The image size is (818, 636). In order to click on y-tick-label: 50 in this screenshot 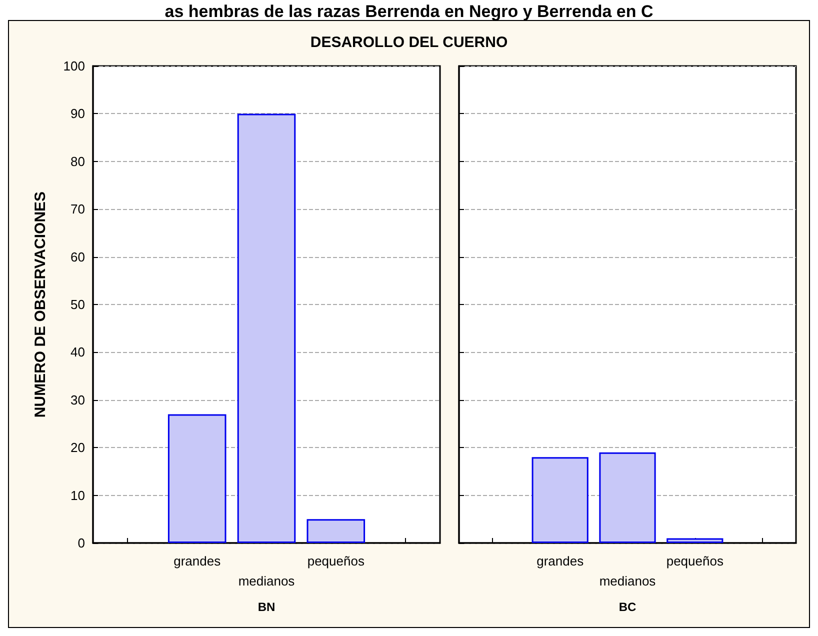, I will do `click(77, 304)`.